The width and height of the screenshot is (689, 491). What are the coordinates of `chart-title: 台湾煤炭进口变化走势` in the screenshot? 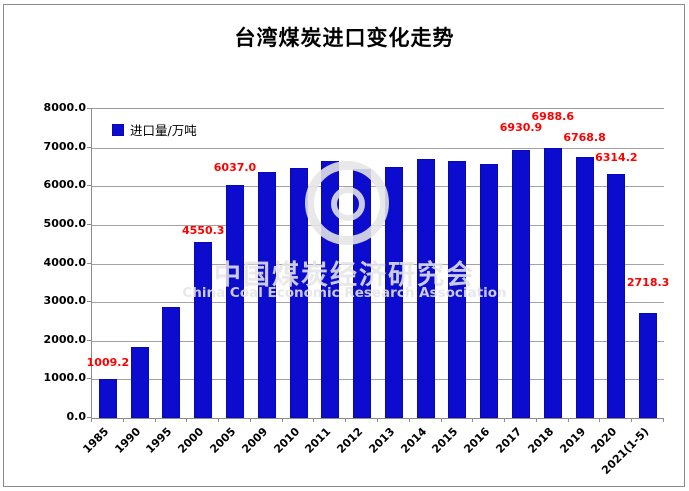 It's located at (344, 37).